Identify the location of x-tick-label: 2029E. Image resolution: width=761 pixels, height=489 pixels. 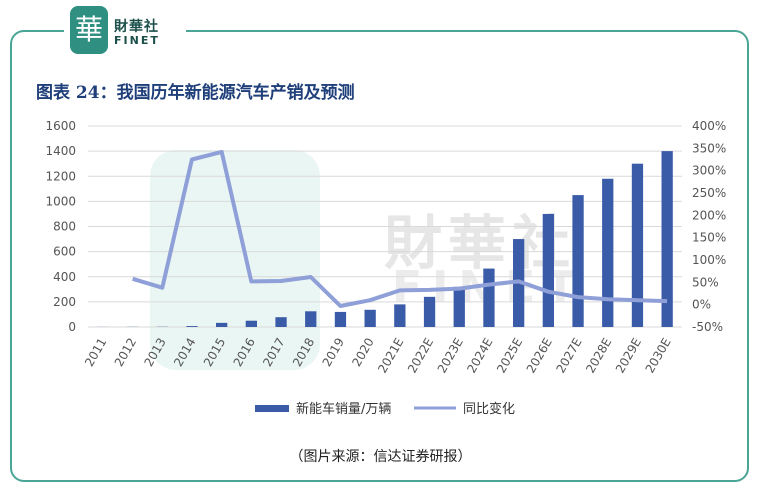
(628, 356).